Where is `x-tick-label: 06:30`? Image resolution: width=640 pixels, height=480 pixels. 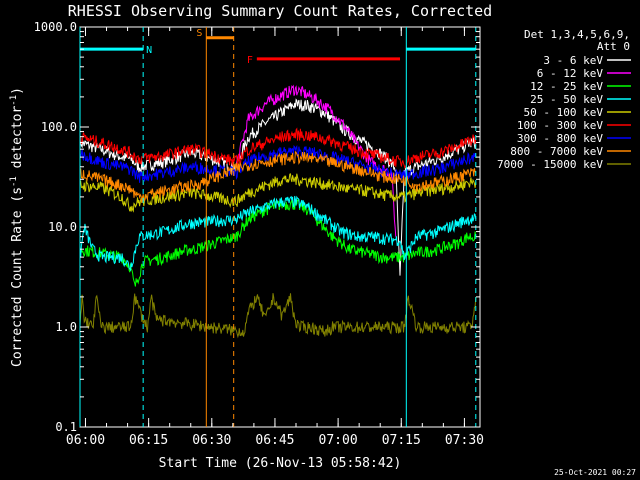 x-tick-label: 06:30 is located at coordinates (211, 440).